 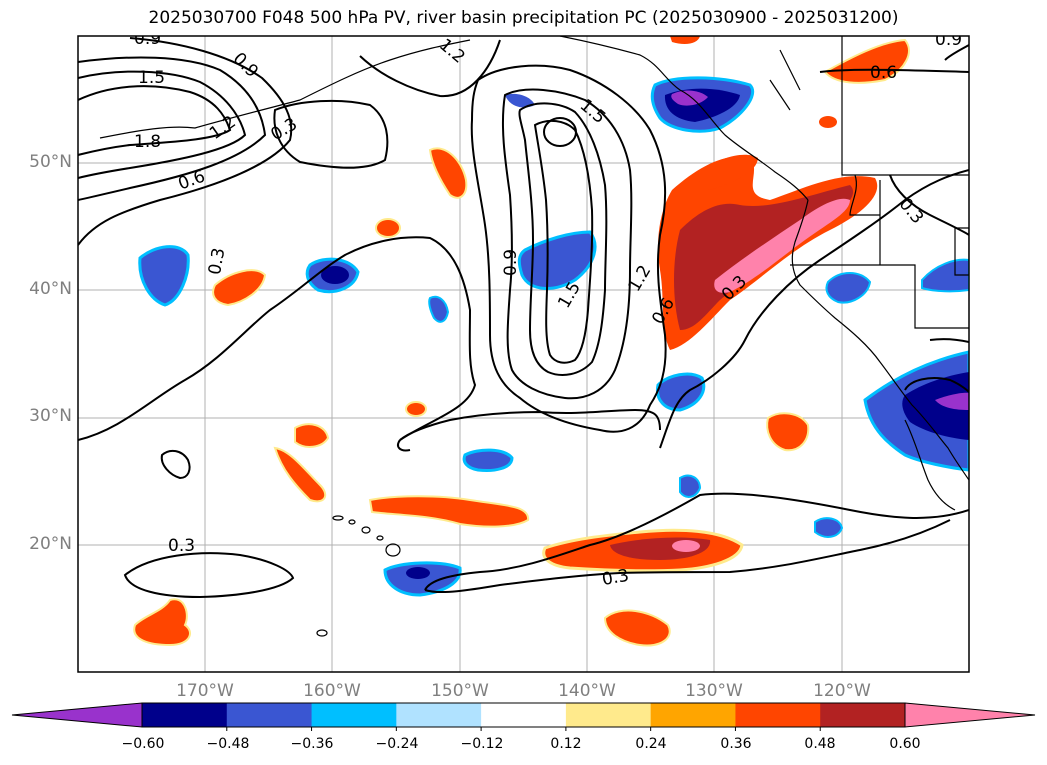 I want to click on precip-central-blue, so click(x=557, y=260).